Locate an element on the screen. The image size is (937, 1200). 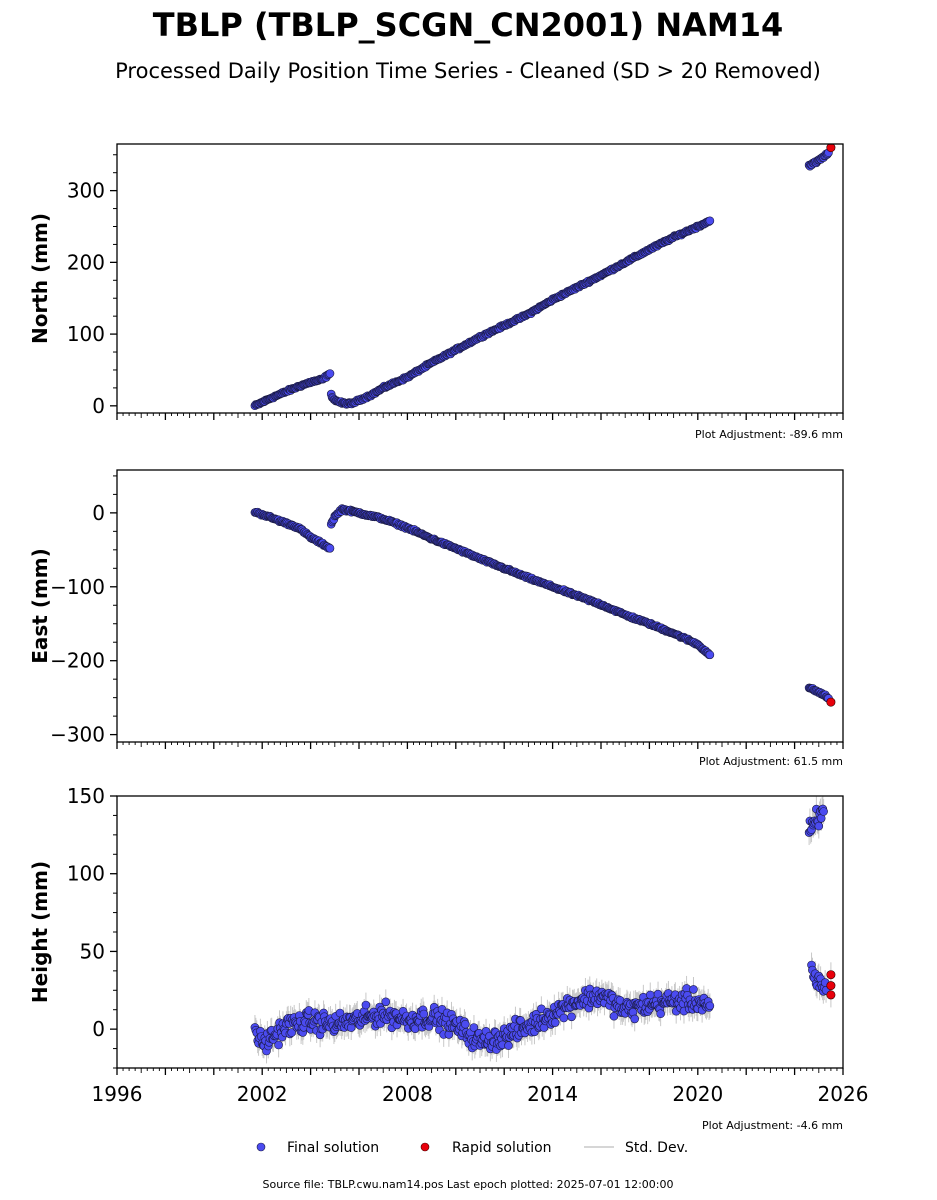
x-tick-label: 2008 is located at coordinates (407, 1094).